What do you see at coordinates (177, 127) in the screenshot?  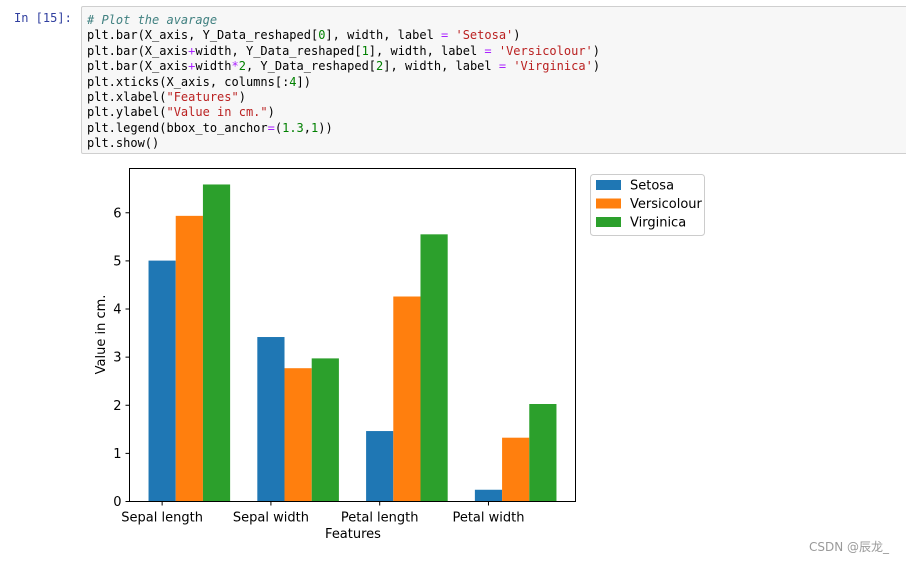 I see `code-token: plt.legend(bbox_to_anchor` at bounding box center [177, 127].